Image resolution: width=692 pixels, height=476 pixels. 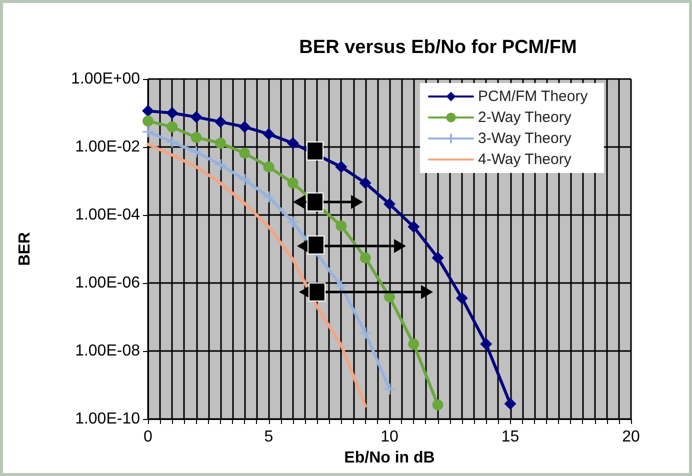 I want to click on legend-label: 2-Way Theory, so click(x=525, y=117).